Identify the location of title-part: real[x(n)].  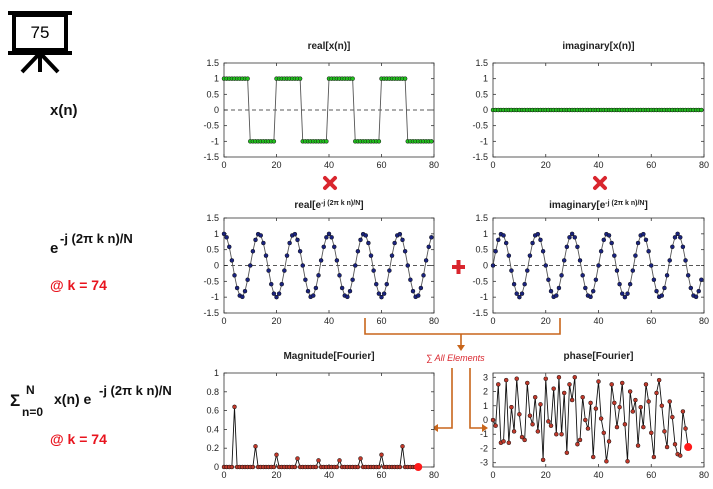
(329, 46).